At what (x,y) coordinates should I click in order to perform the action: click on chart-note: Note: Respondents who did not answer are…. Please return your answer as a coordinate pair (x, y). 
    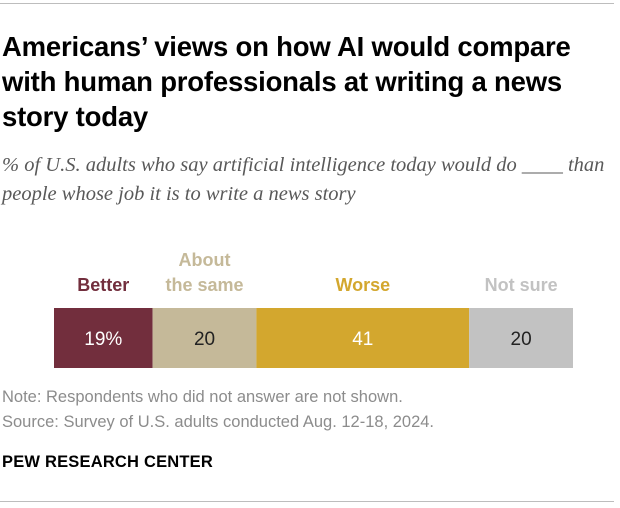
    Looking at the image, I should click on (202, 397).